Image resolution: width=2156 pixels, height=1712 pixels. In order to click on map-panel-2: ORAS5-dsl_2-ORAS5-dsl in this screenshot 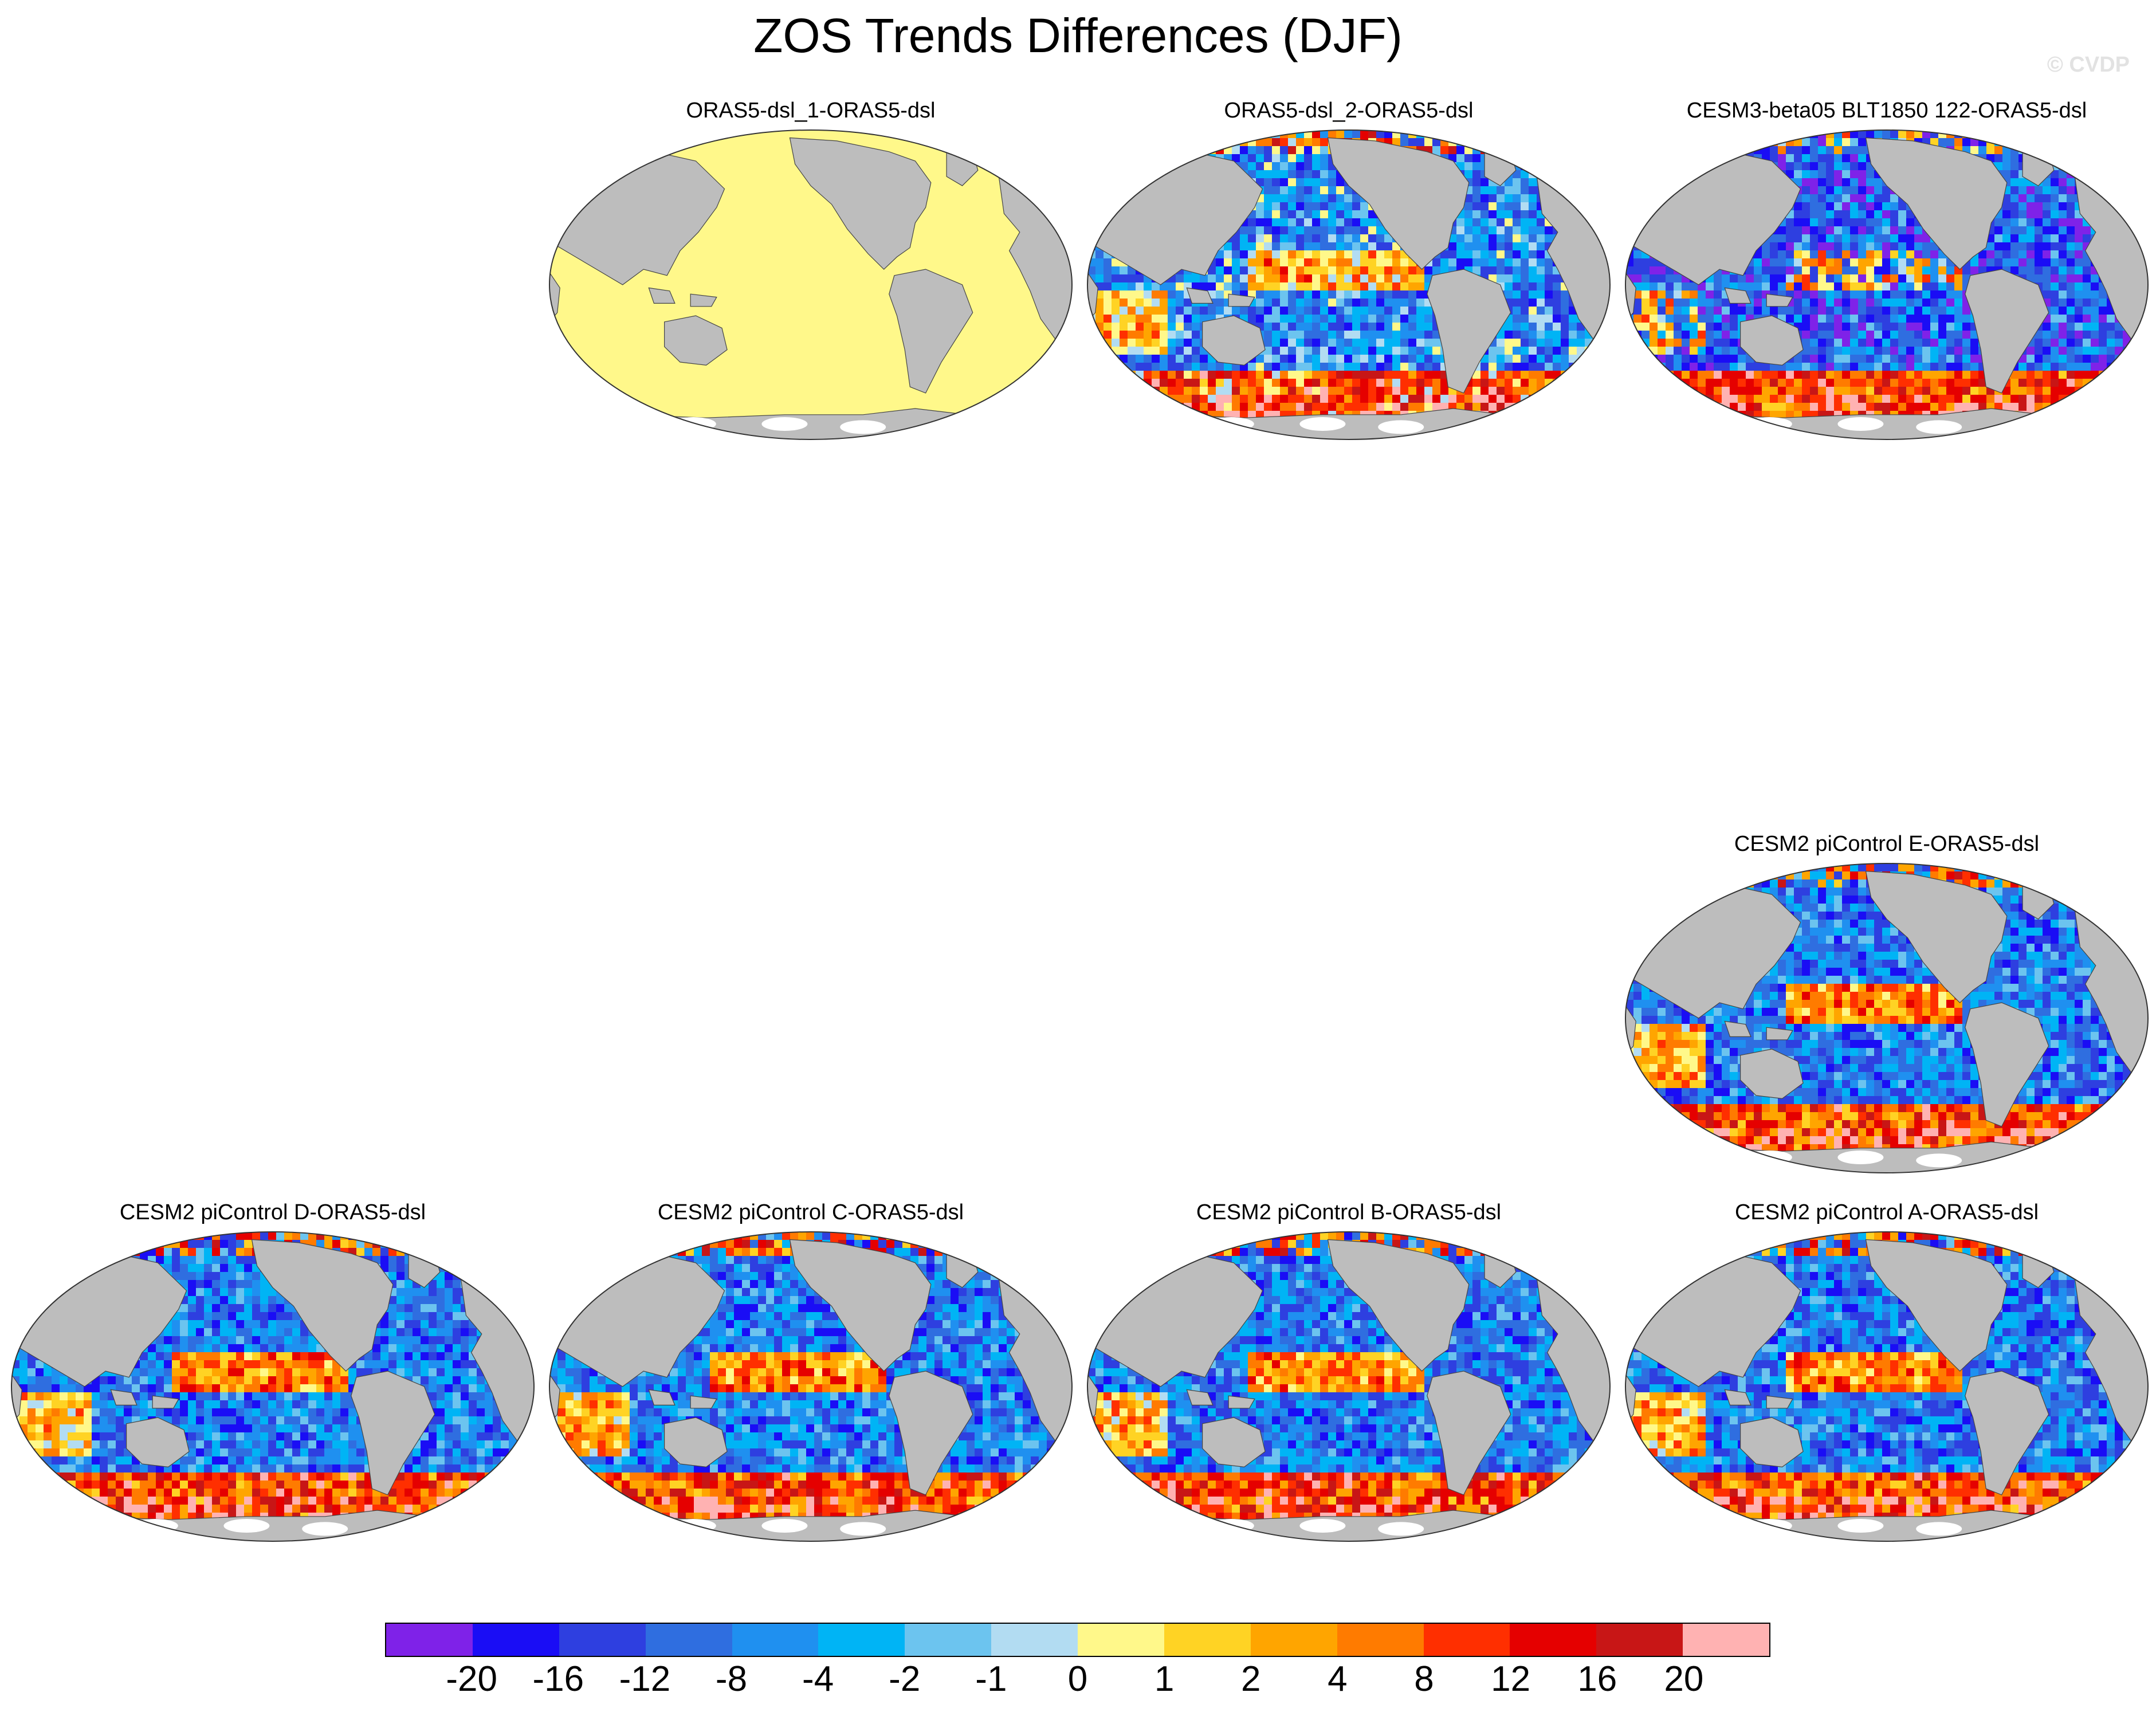, I will do `click(1348, 270)`.